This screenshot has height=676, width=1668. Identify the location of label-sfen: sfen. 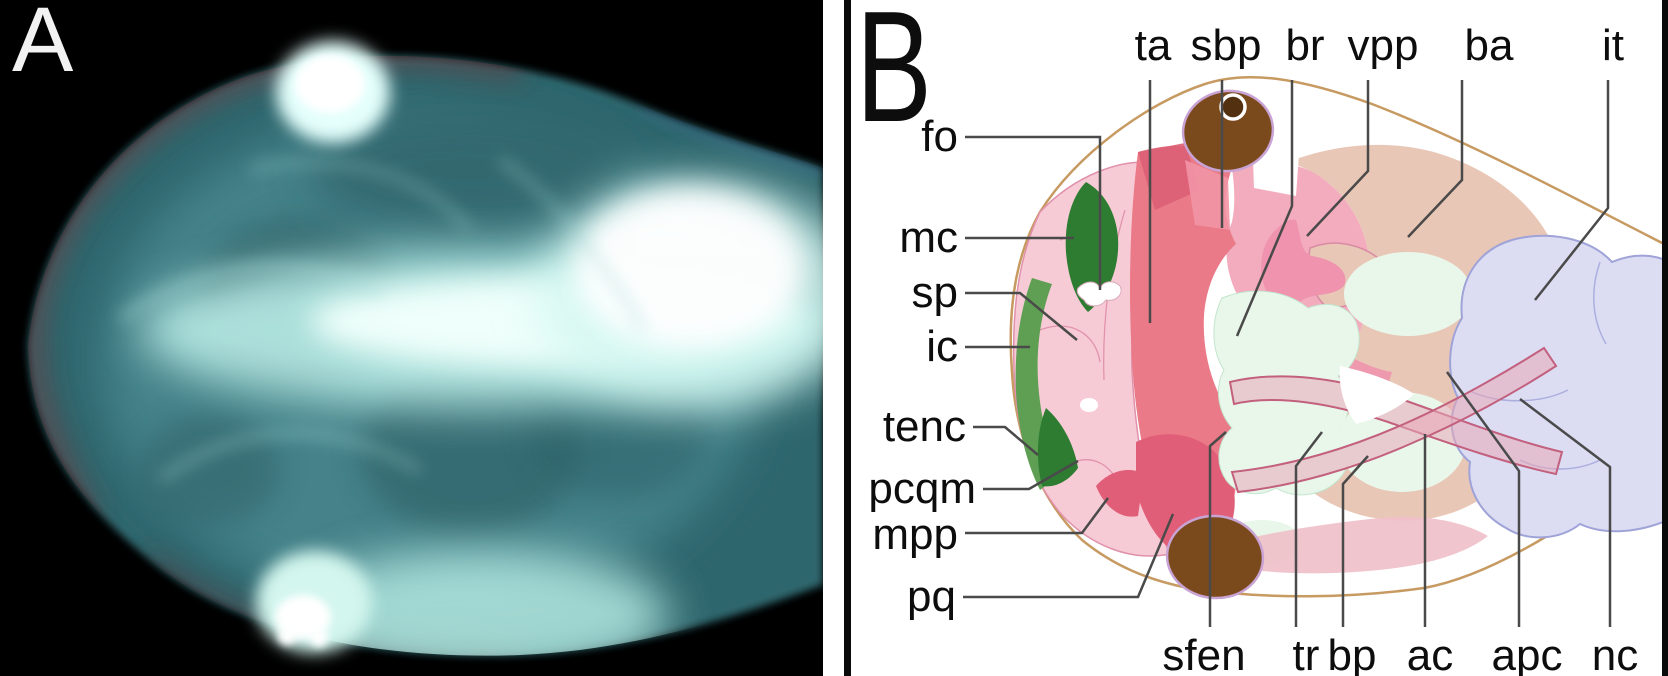
(1204, 653).